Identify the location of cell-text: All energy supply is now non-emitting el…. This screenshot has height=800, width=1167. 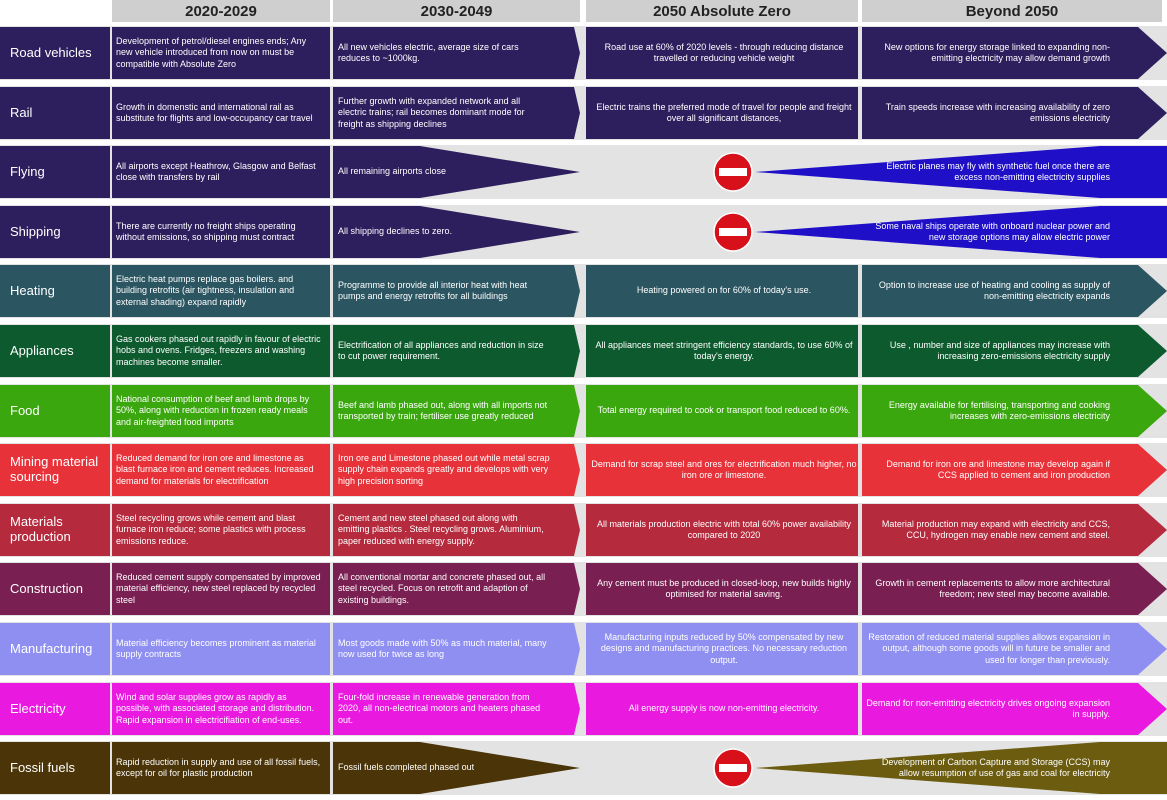
(724, 708).